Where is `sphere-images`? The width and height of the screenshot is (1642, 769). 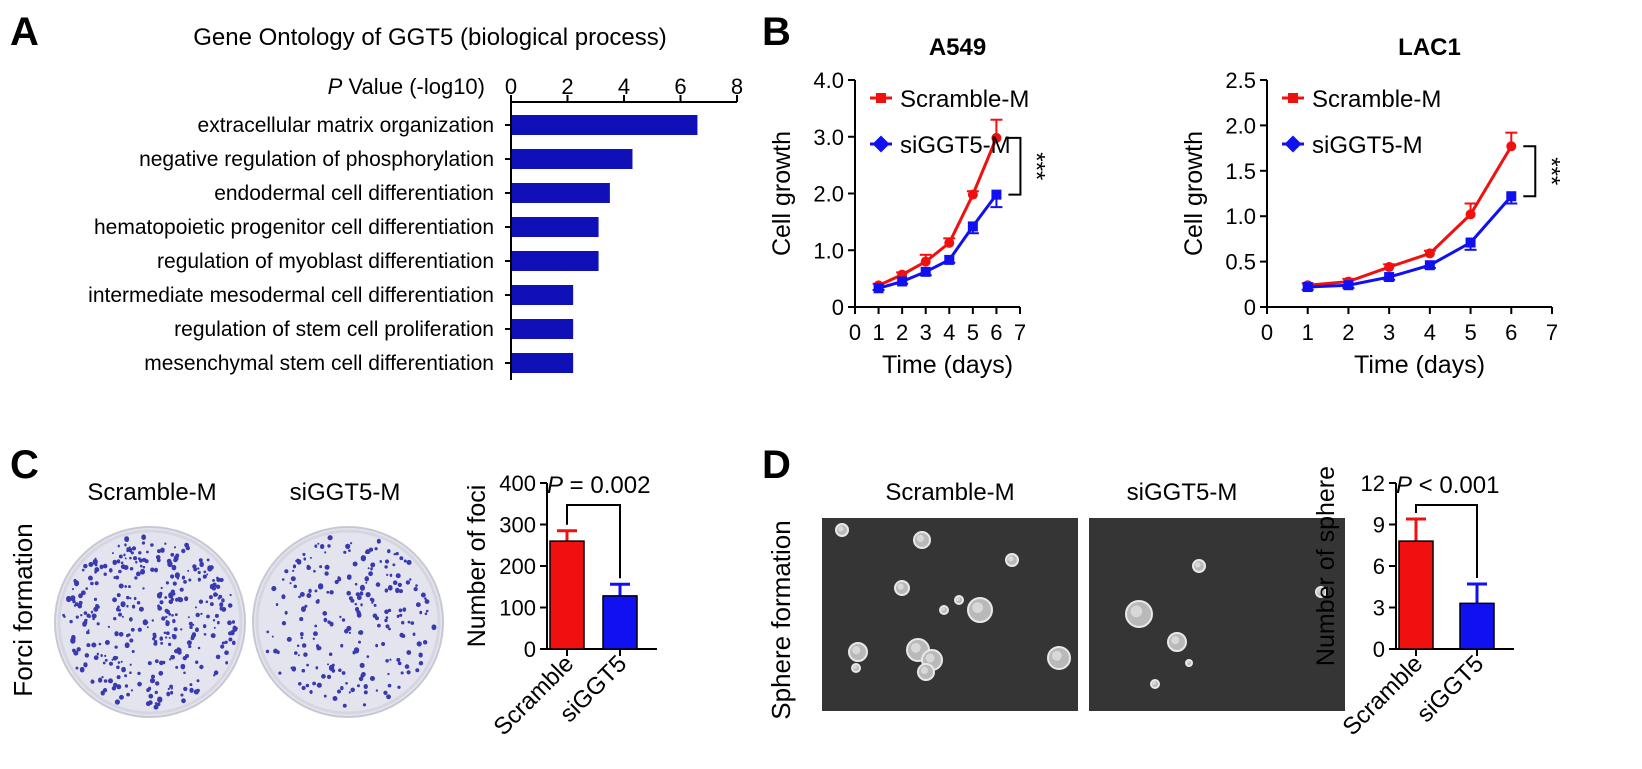 sphere-images is located at coordinates (1083, 614).